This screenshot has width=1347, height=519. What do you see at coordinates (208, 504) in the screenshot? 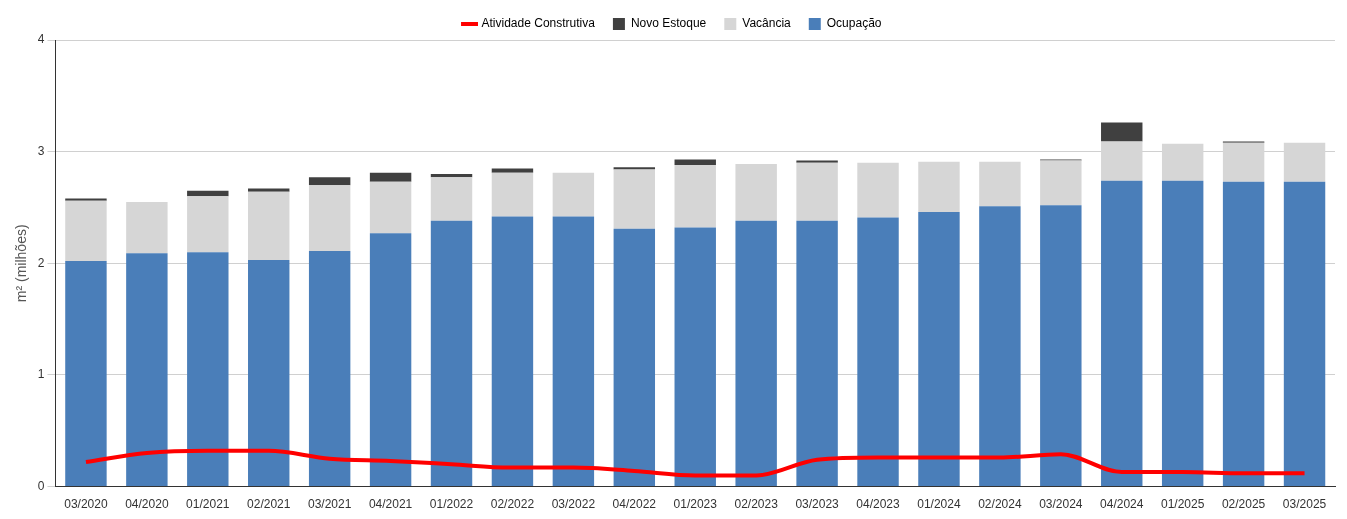
I see `x-tick-label: 01/2021` at bounding box center [208, 504].